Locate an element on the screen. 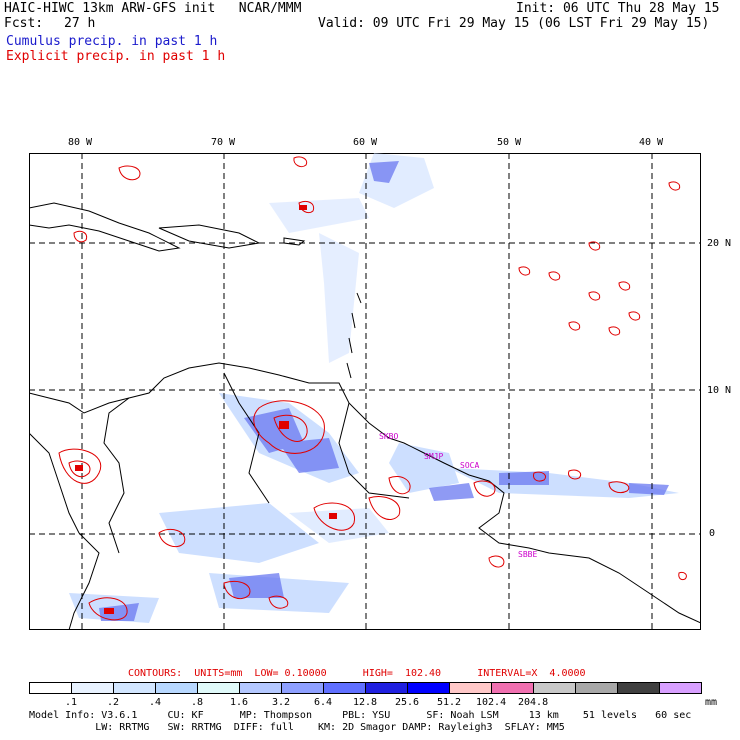 This screenshot has height=740, width=740. lat-label-20n: 20 N is located at coordinates (719, 243).